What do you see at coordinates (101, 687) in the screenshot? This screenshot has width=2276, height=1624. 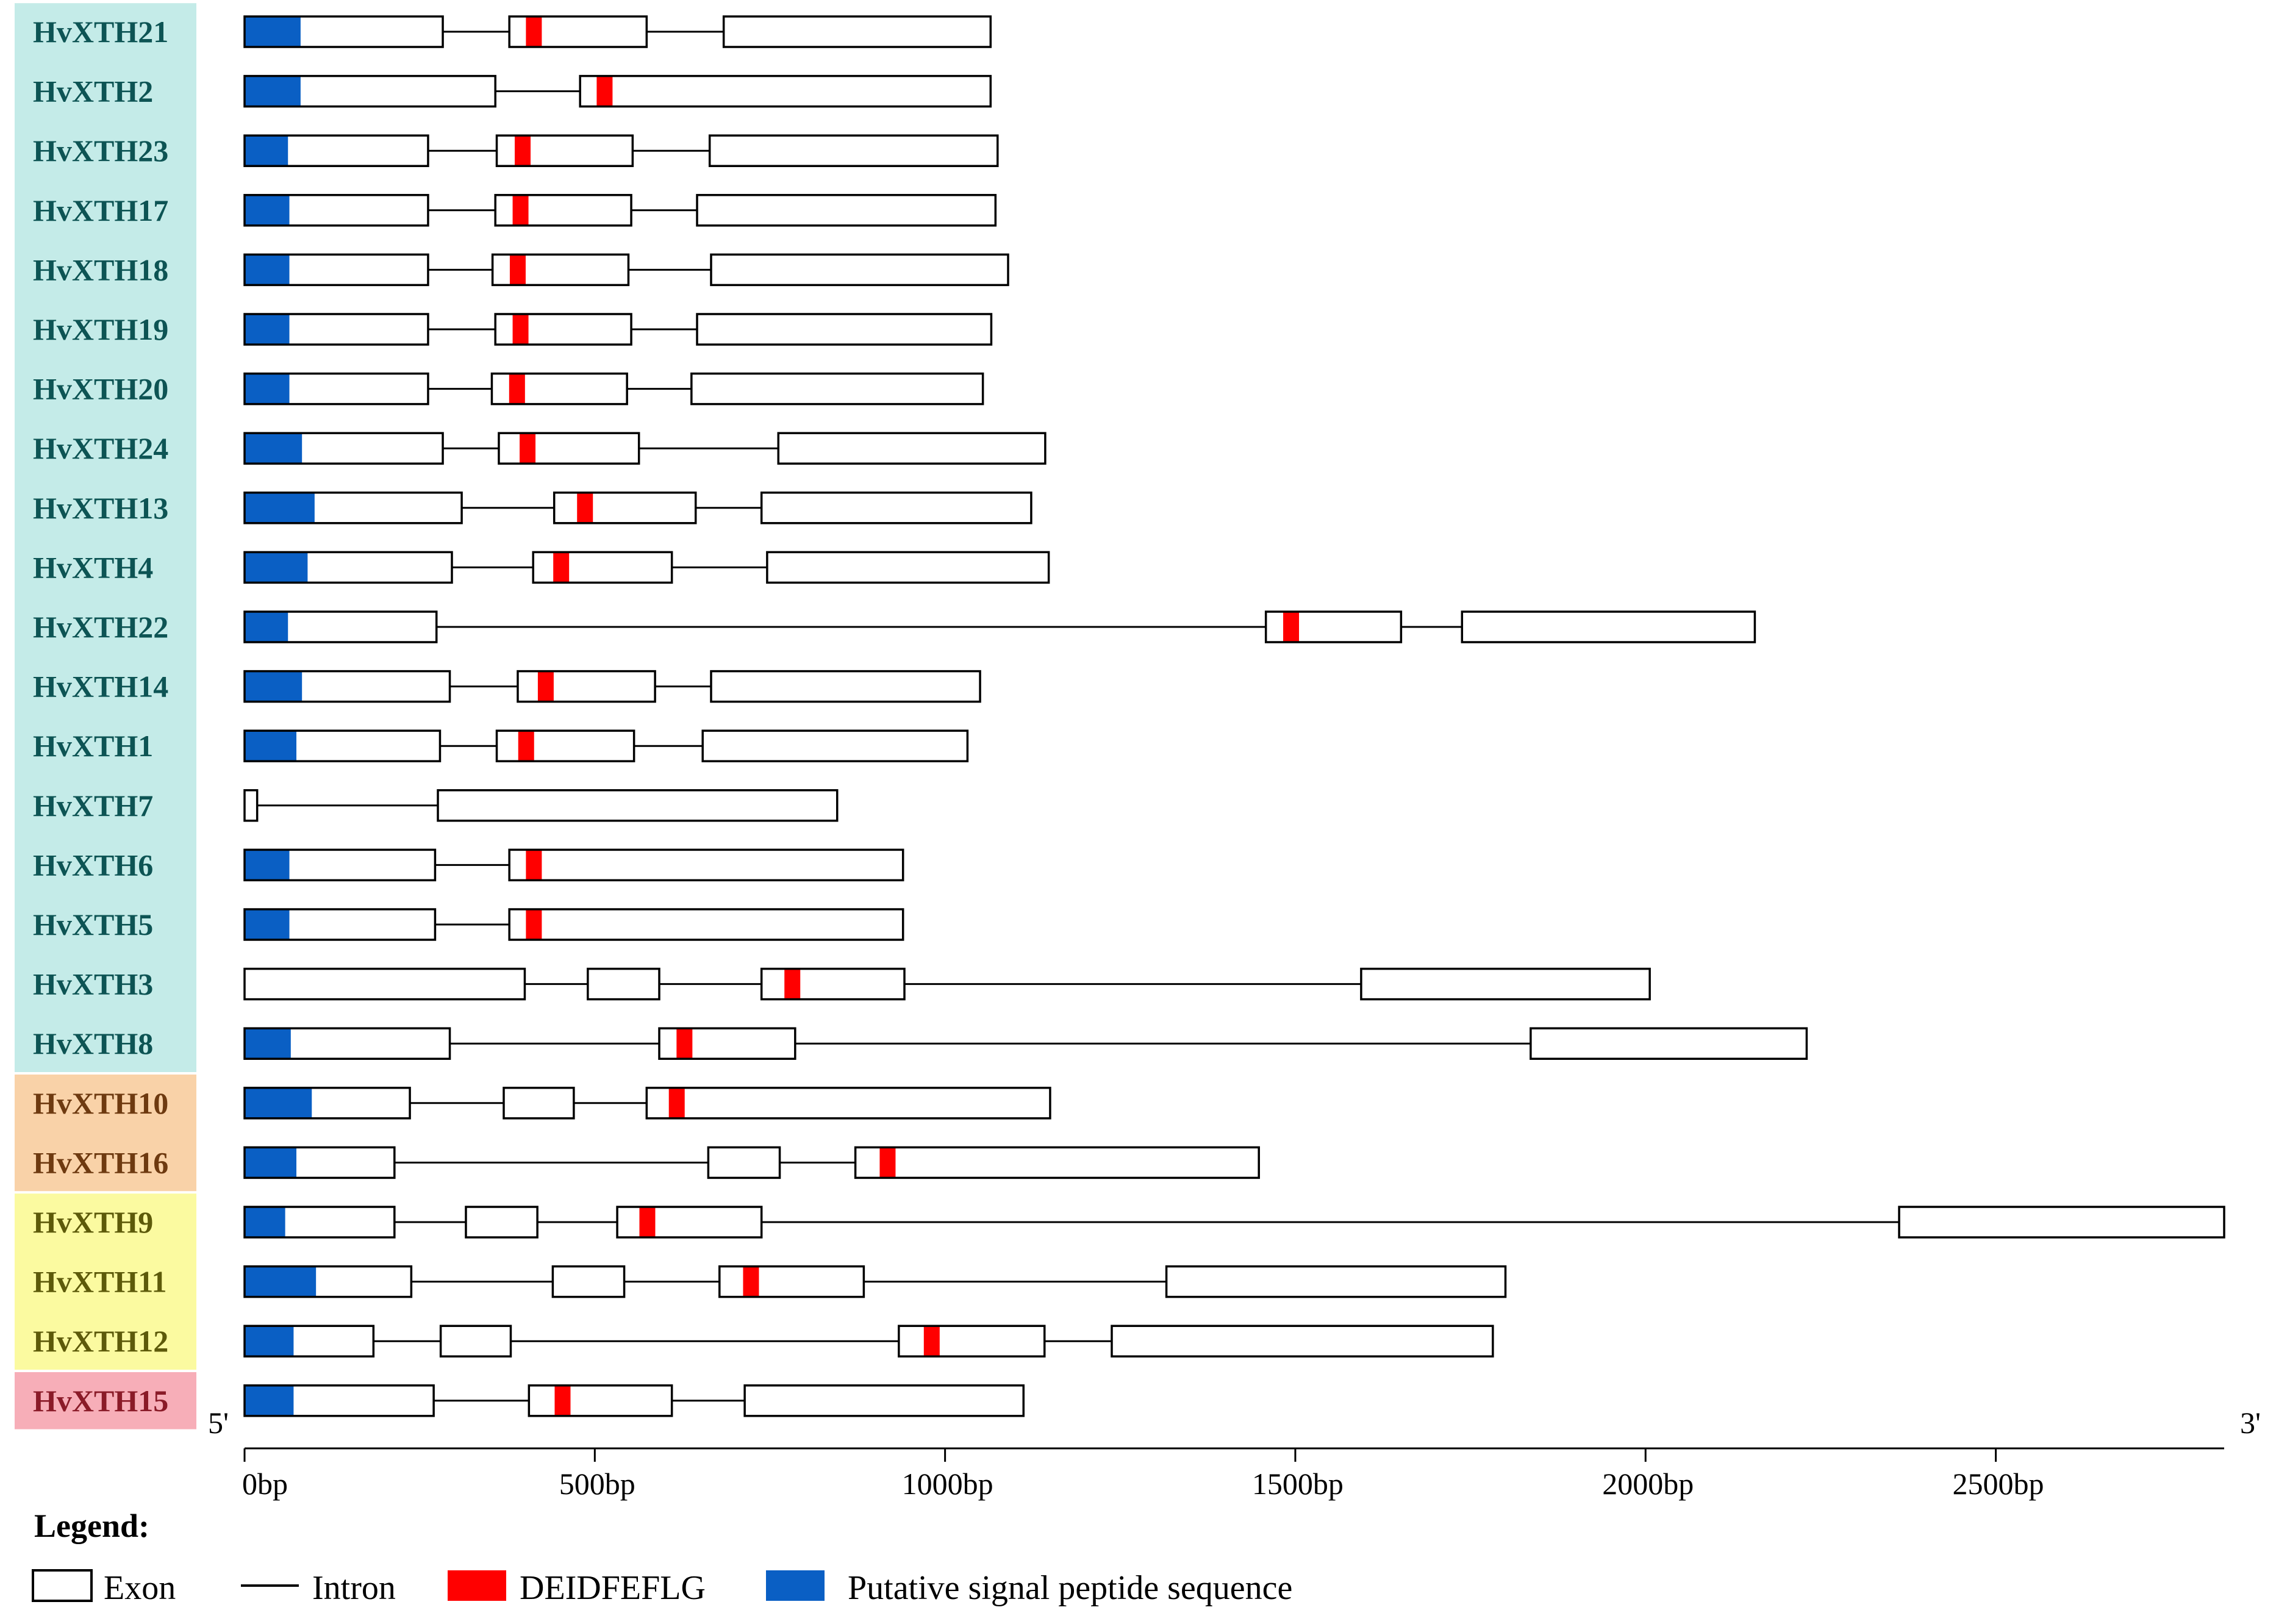 I see `gene-label-hvxth14: HvXTH14` at bounding box center [101, 687].